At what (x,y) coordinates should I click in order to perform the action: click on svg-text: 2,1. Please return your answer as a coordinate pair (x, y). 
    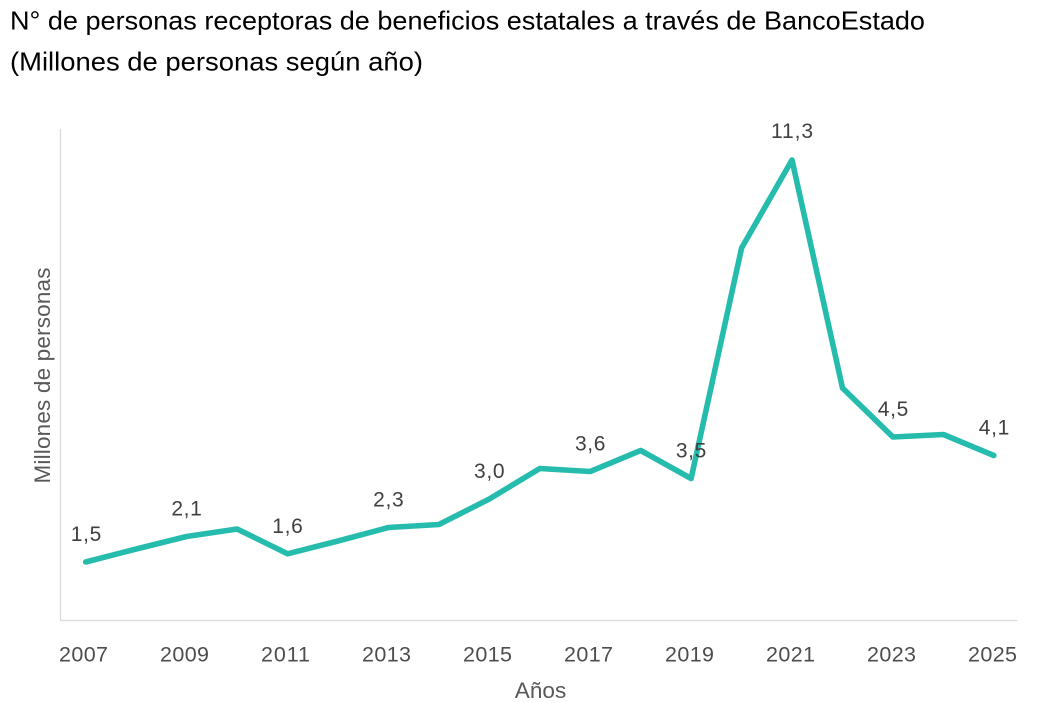
    Looking at the image, I should click on (186, 509).